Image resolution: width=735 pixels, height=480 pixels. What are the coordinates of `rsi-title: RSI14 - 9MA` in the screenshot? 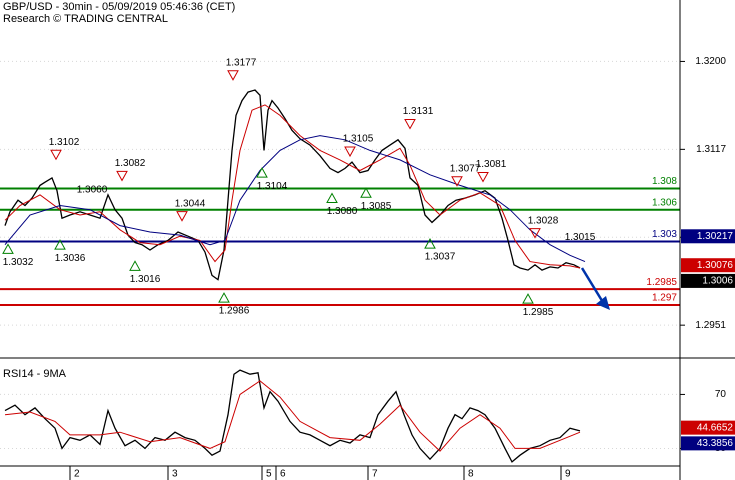 It's located at (35, 374).